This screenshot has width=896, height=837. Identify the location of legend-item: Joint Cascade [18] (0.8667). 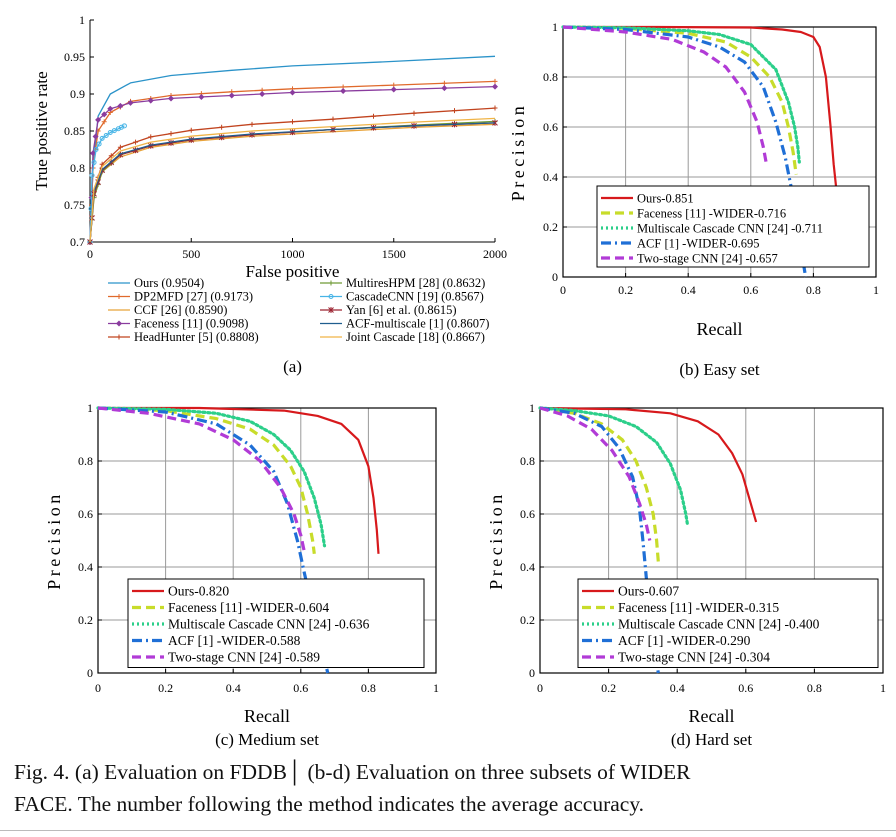
(402, 337).